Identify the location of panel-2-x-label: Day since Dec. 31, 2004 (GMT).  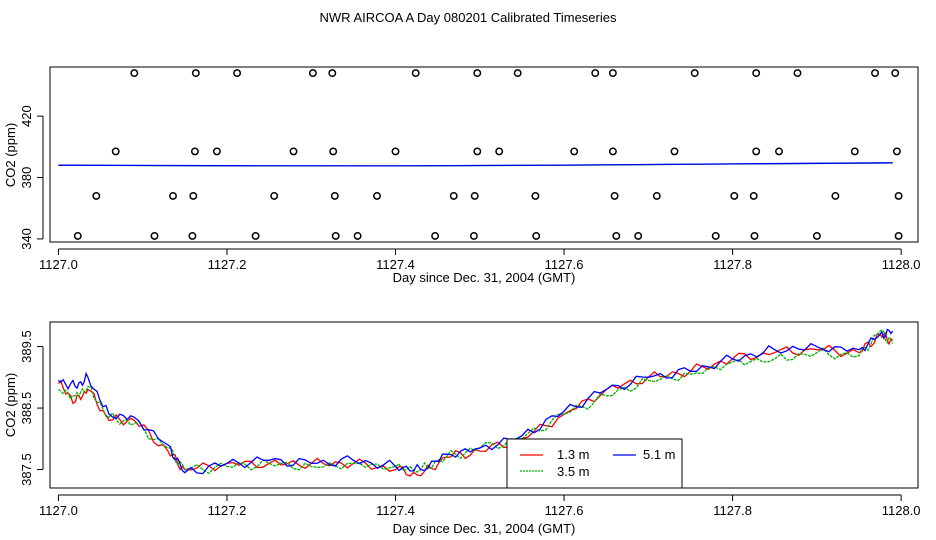
(484, 528).